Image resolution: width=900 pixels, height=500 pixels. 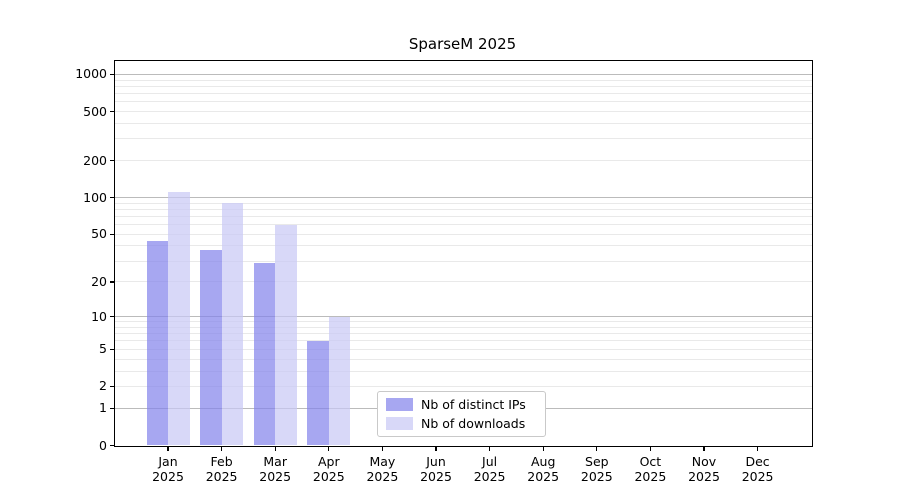 I want to click on y-tick-label: 100, so click(x=95, y=197).